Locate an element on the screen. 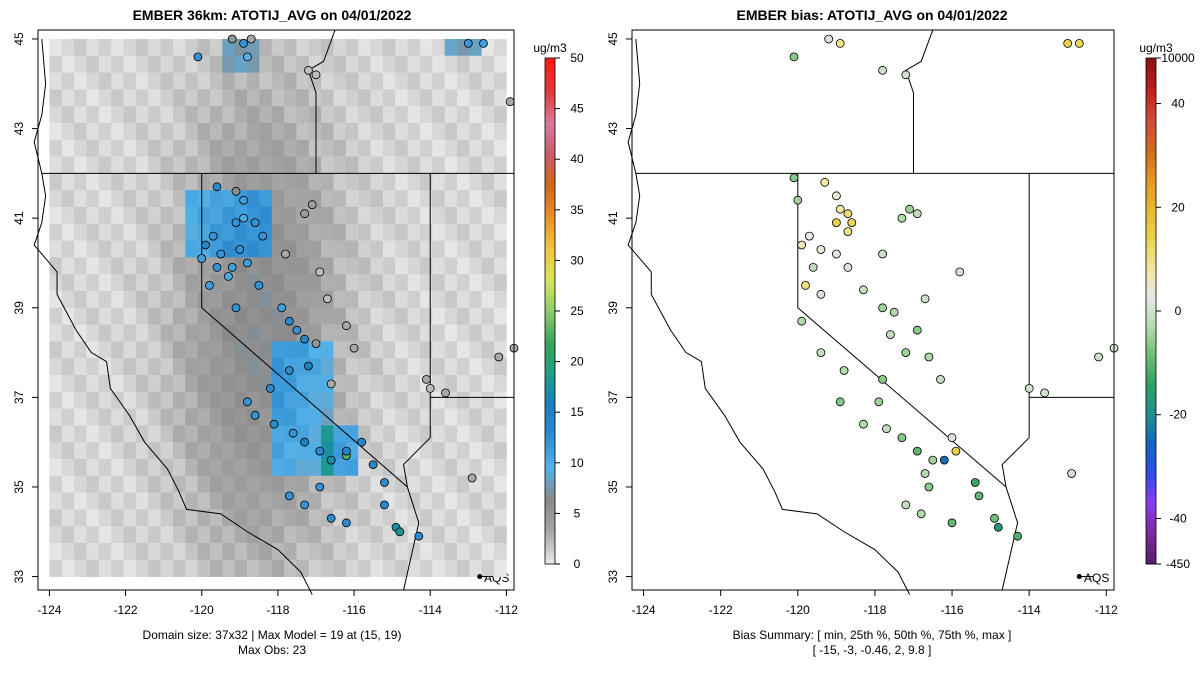 This screenshot has height=677, width=1200. y-tick-label: 39 is located at coordinates (19, 308).